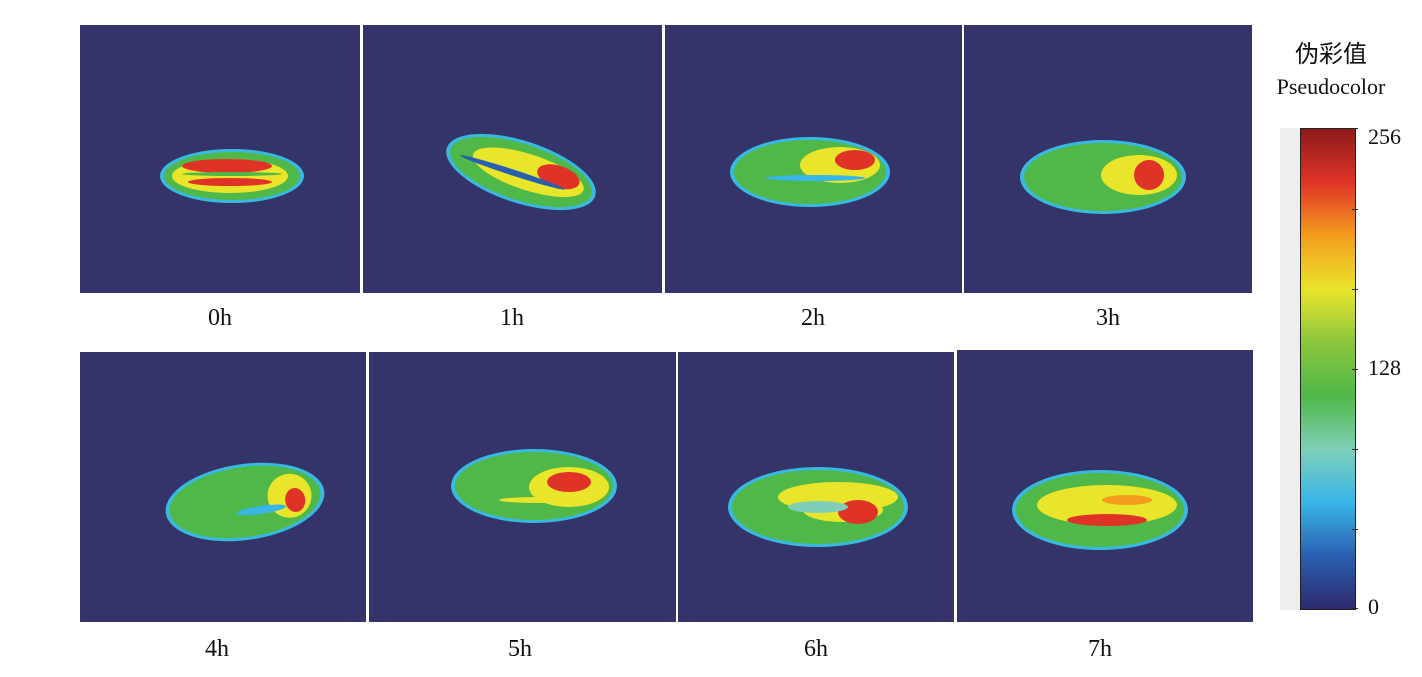 The height and width of the screenshot is (677, 1422). What do you see at coordinates (220, 318) in the screenshot?
I see `time-label-0h: 0h` at bounding box center [220, 318].